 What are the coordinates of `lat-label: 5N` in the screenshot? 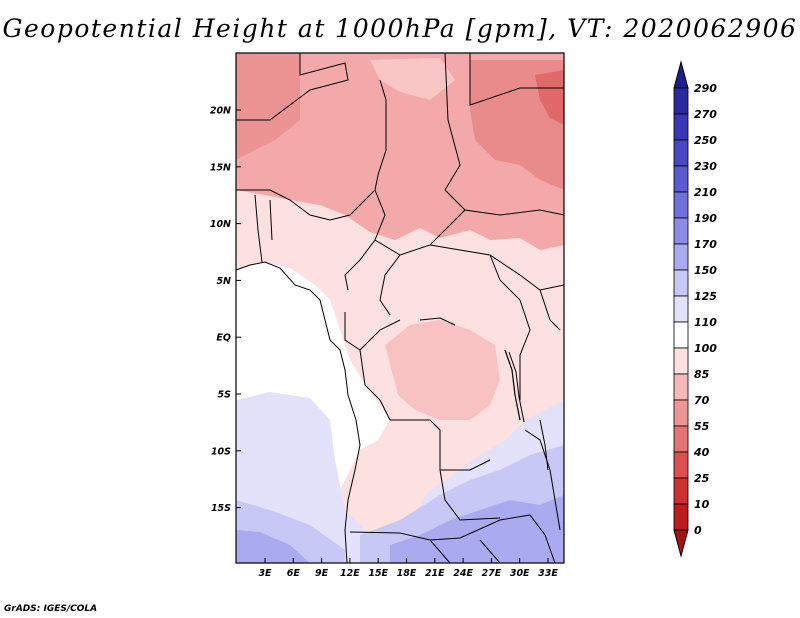 It's located at (223, 281).